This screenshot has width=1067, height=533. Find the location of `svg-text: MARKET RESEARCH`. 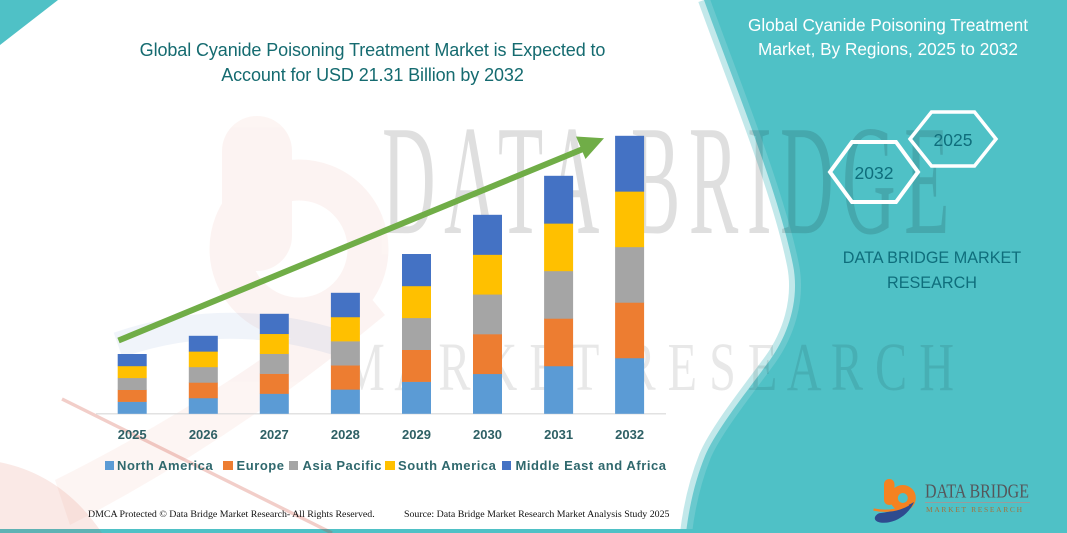

svg-text: MARKET RESEARCH is located at coordinates (974, 509).